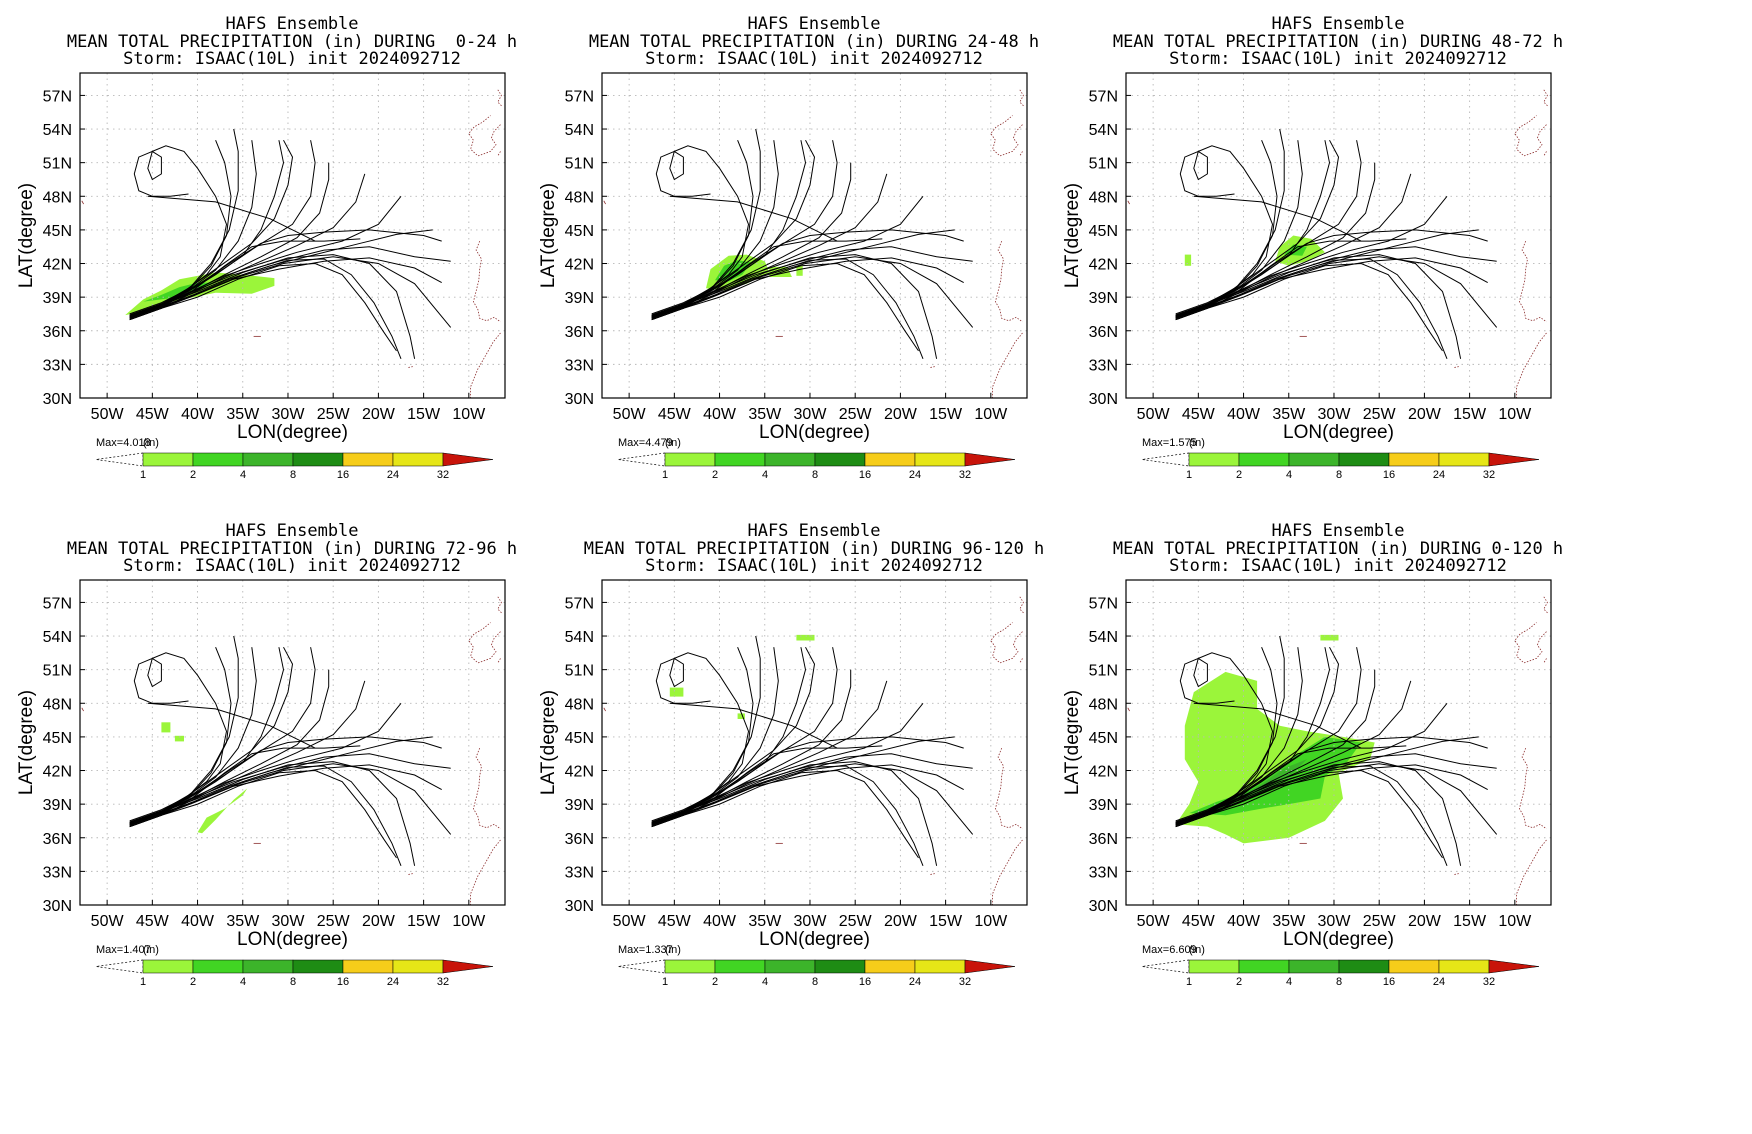 The width and height of the screenshot is (1752, 1134). What do you see at coordinates (865, 982) in the screenshot?
I see `colorbar-level-label: 16` at bounding box center [865, 982].